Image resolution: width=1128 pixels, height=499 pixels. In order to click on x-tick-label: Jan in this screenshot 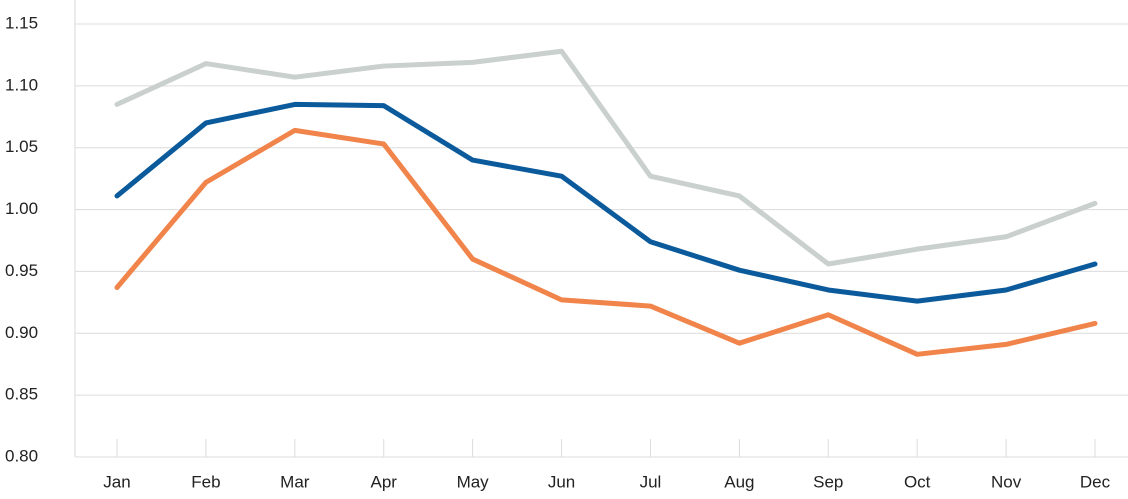, I will do `click(116, 481)`.